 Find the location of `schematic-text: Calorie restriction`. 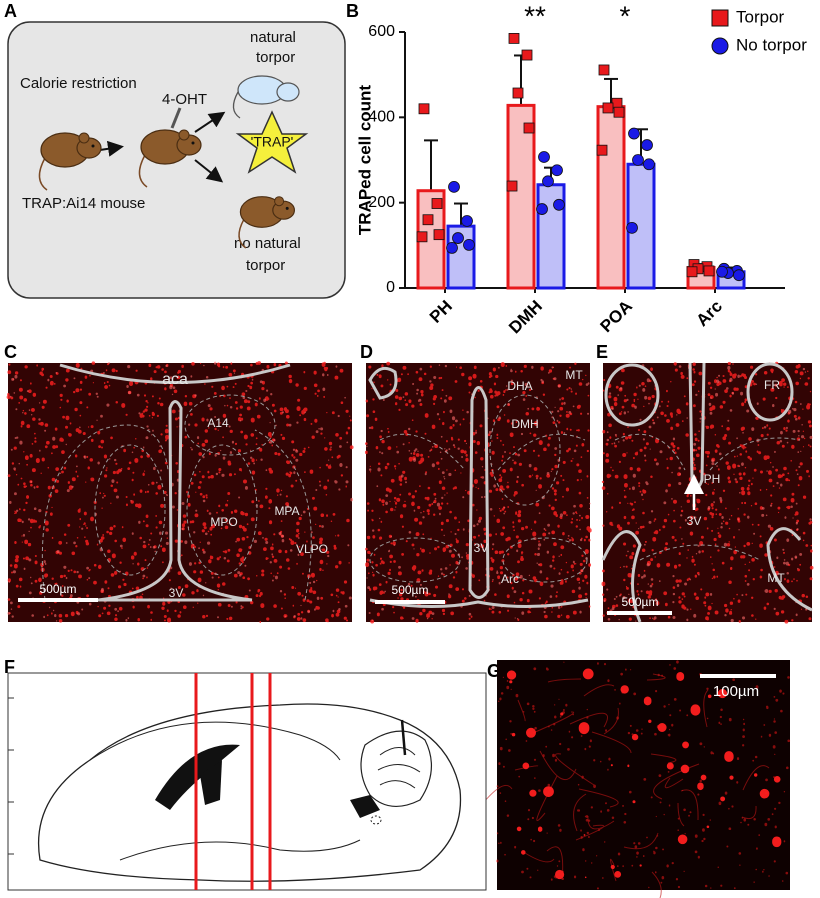

schematic-text: Calorie restriction is located at coordinates (78, 83).